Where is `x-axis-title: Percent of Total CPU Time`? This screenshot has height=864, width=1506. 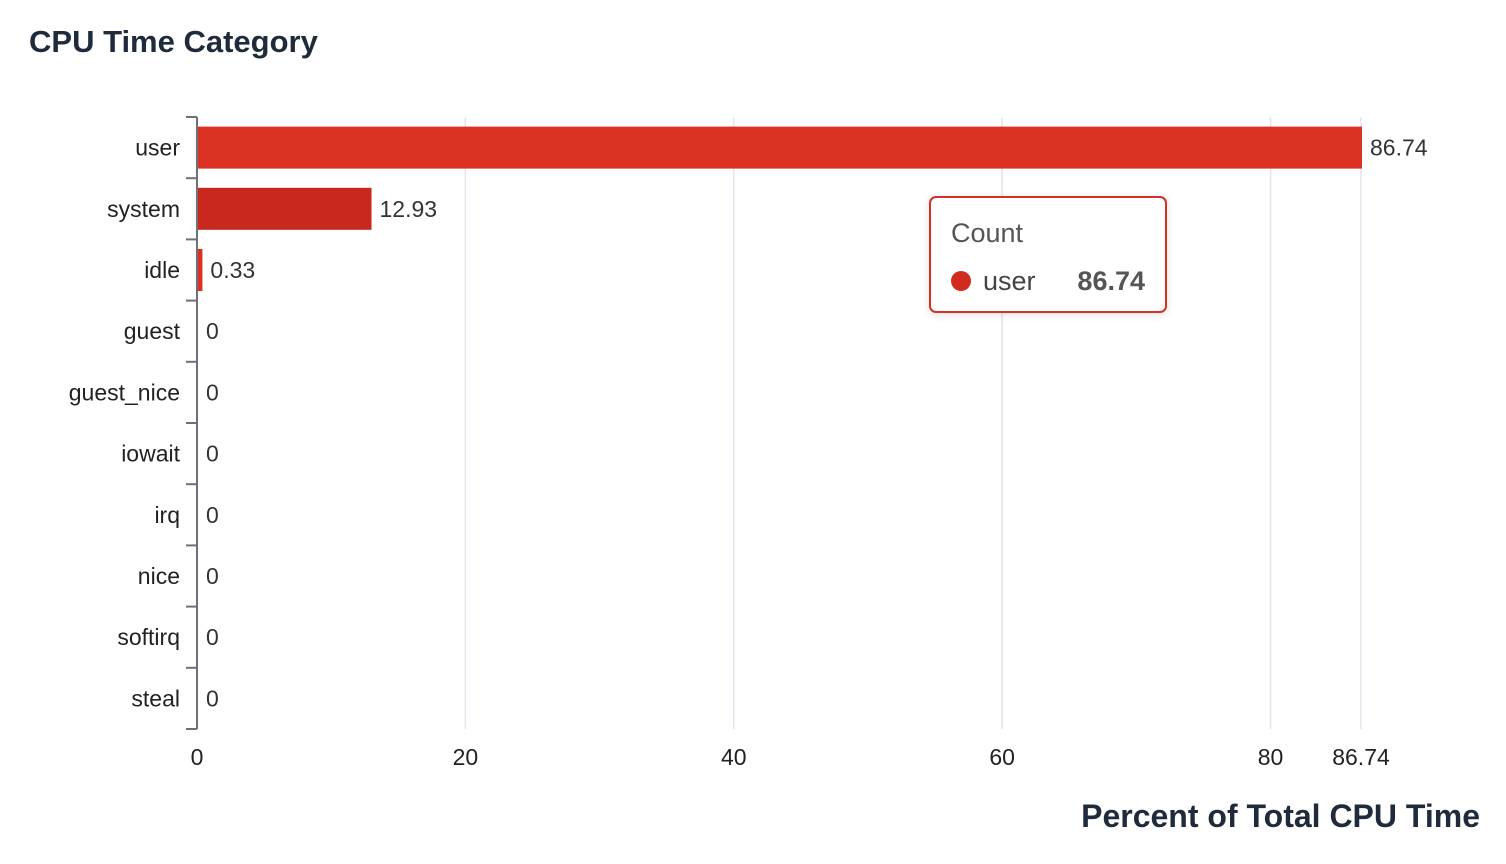
x-axis-title: Percent of Total CPU Time is located at coordinates (1280, 816).